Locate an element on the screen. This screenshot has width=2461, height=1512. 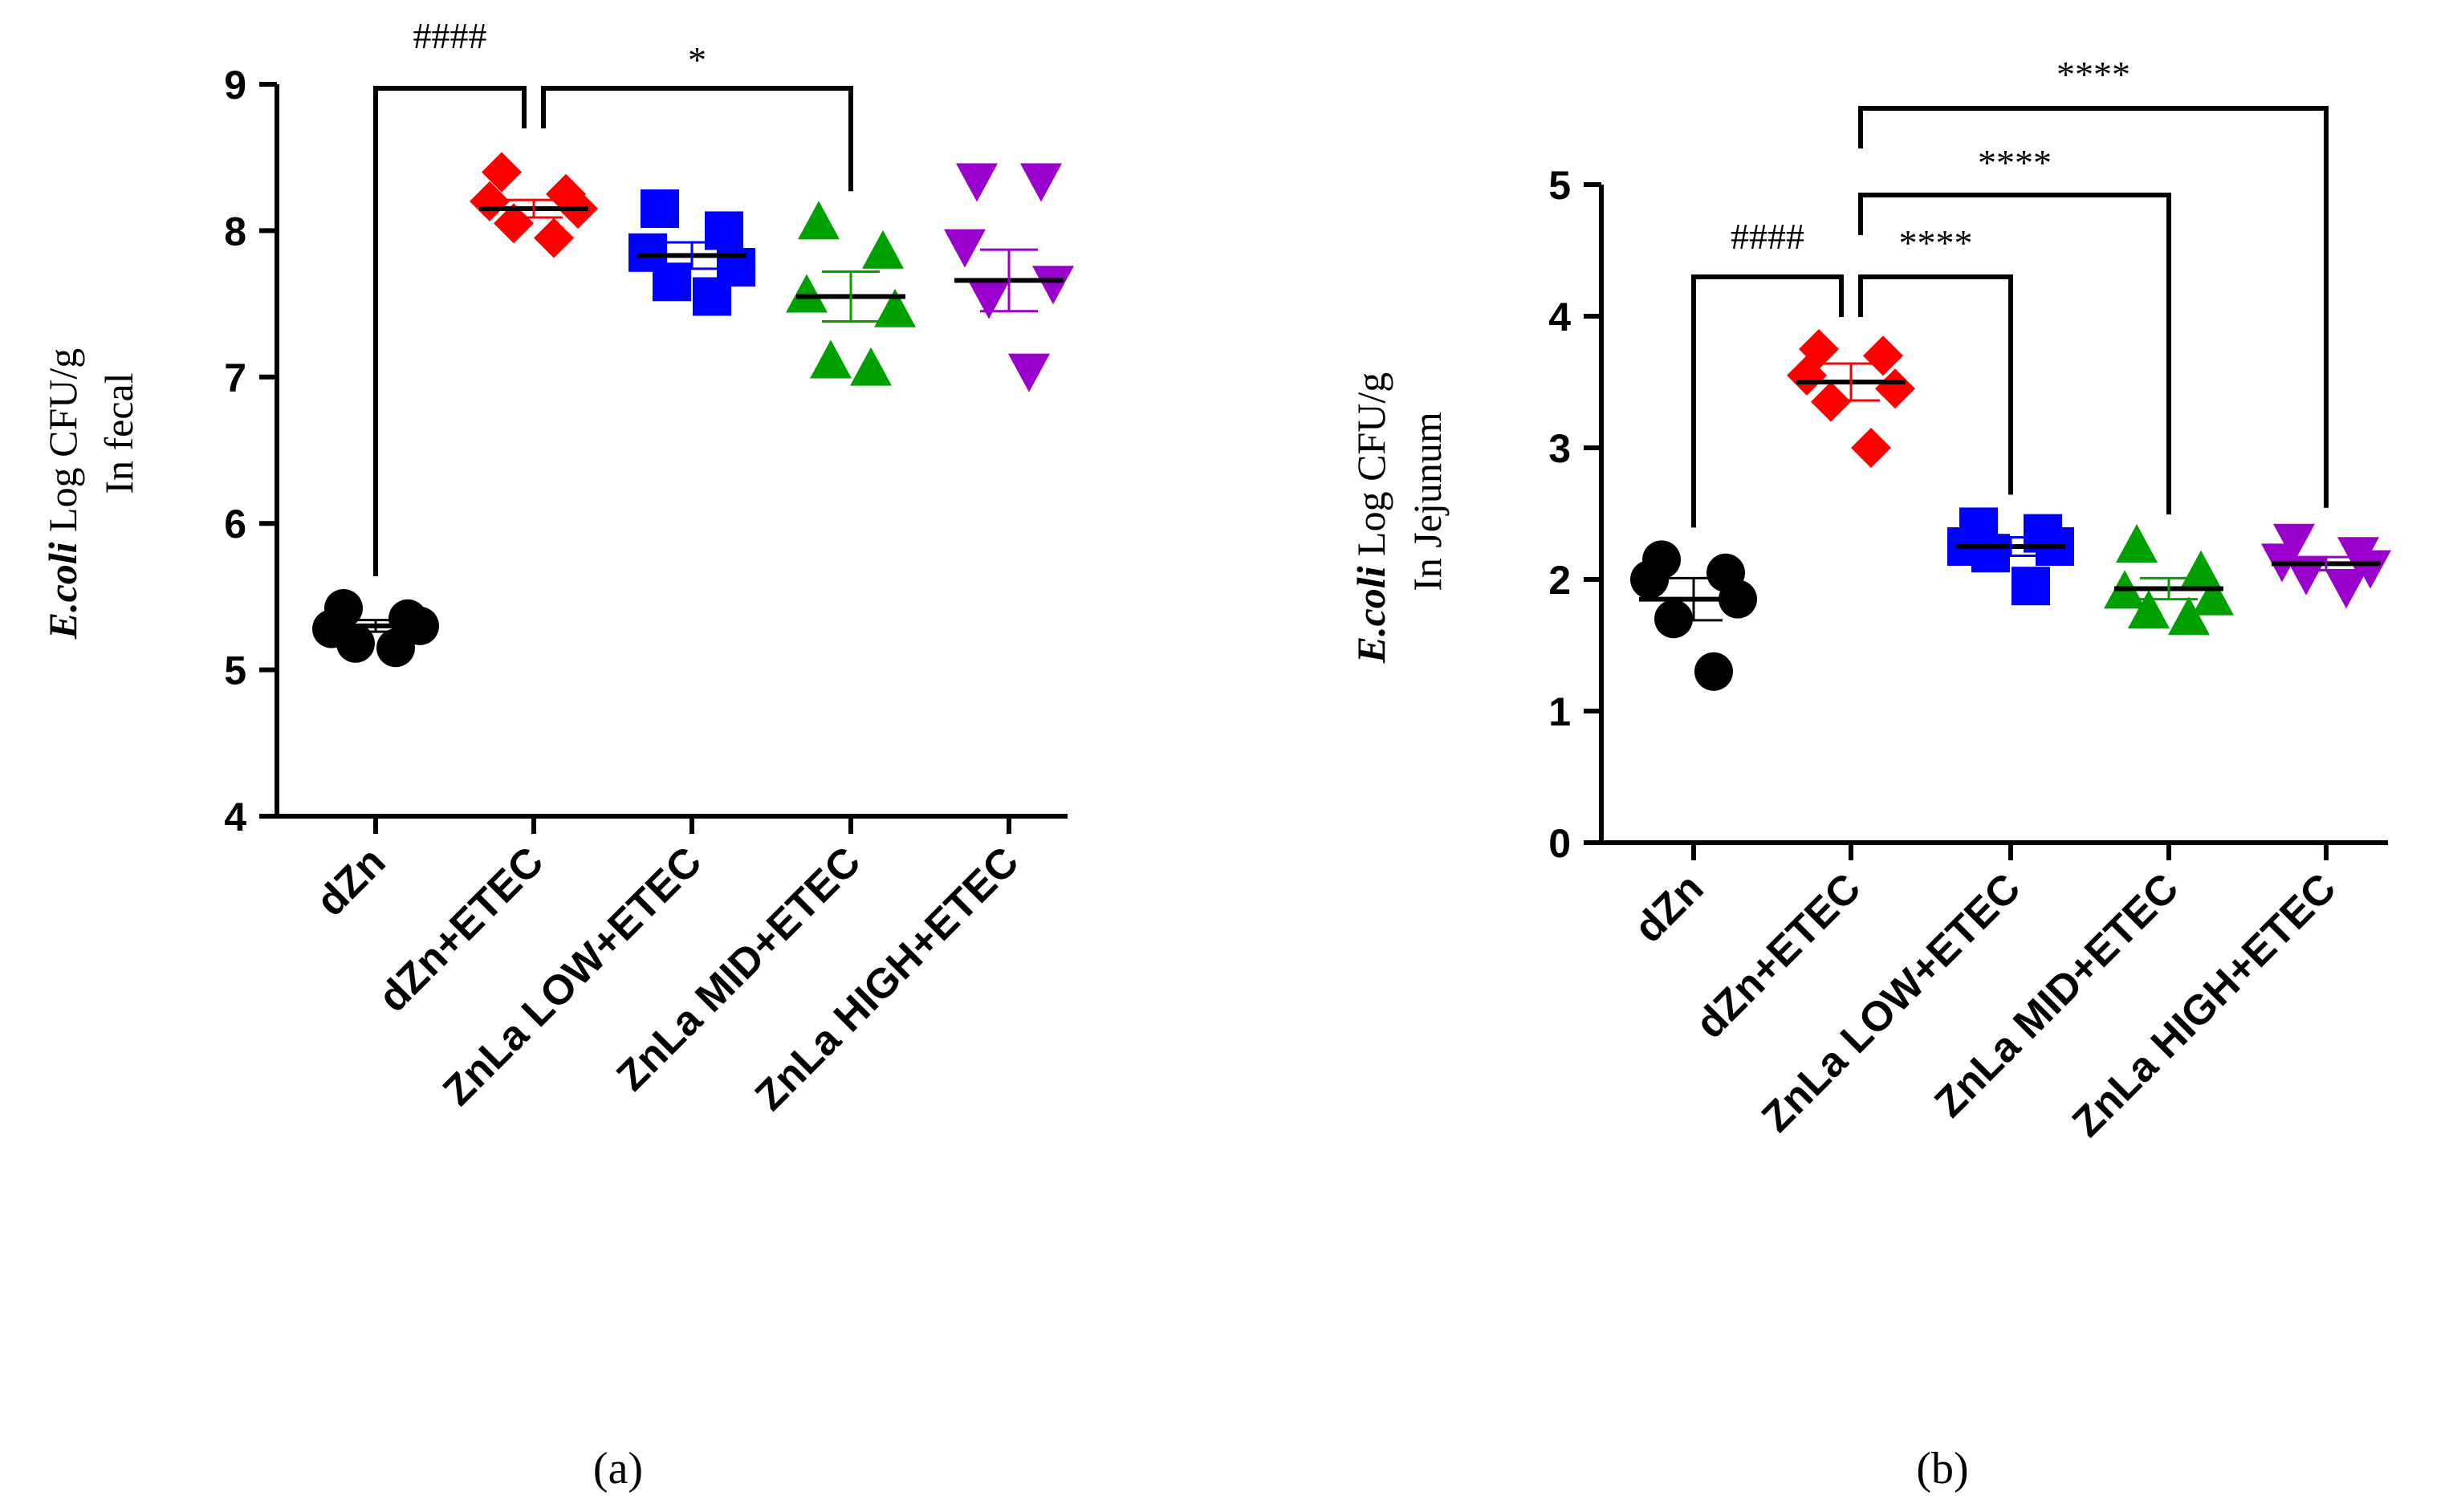
y-tick-label: 3 is located at coordinates (1560, 448).